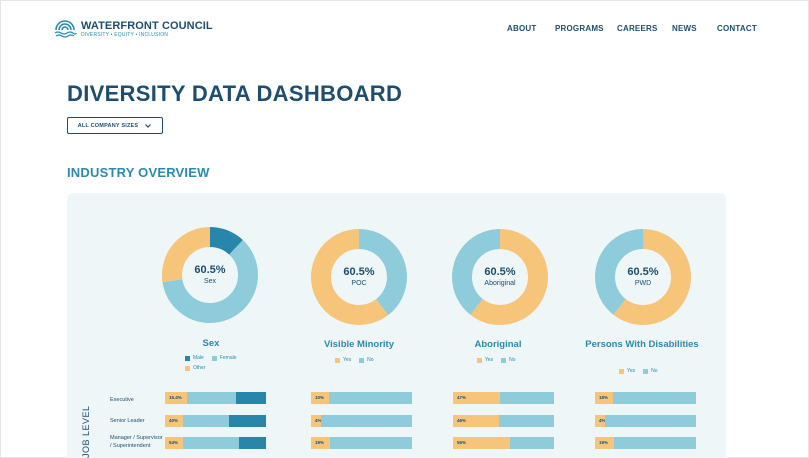 The image size is (809, 458). Describe the element at coordinates (228, 358) in the screenshot. I see `legend-label: Female` at that location.